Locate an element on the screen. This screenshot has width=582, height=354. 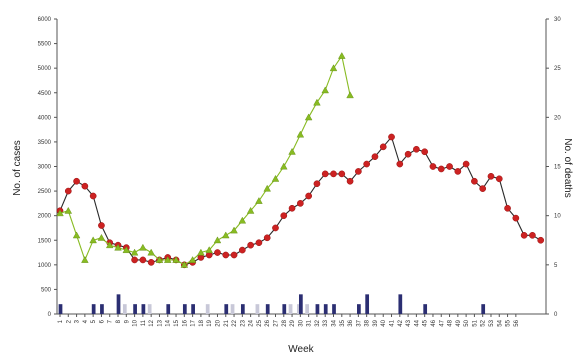
x-tick-label: 46 is located at coordinates (434, 322).